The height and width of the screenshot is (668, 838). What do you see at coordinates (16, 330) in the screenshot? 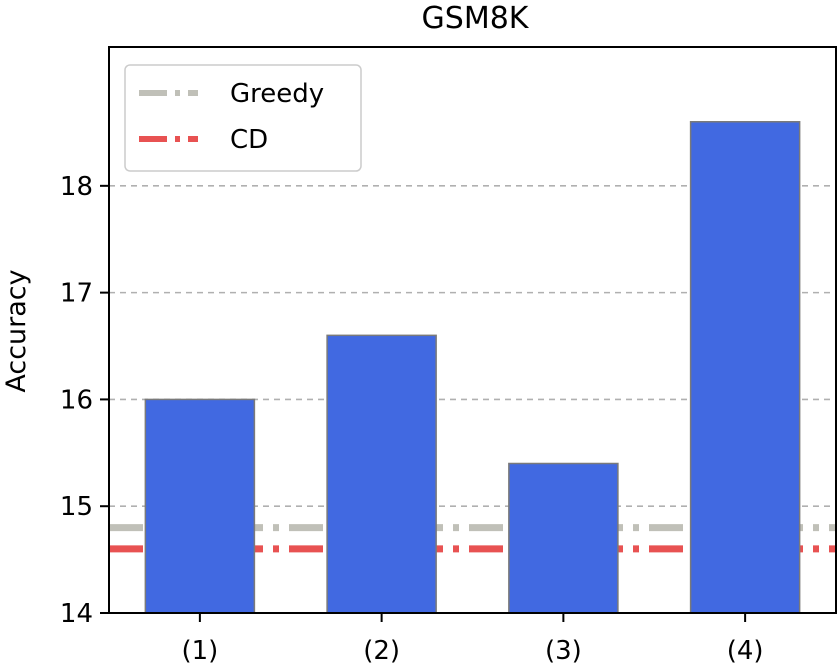
I see `y-axis-label: Accuracy` at bounding box center [16, 330].